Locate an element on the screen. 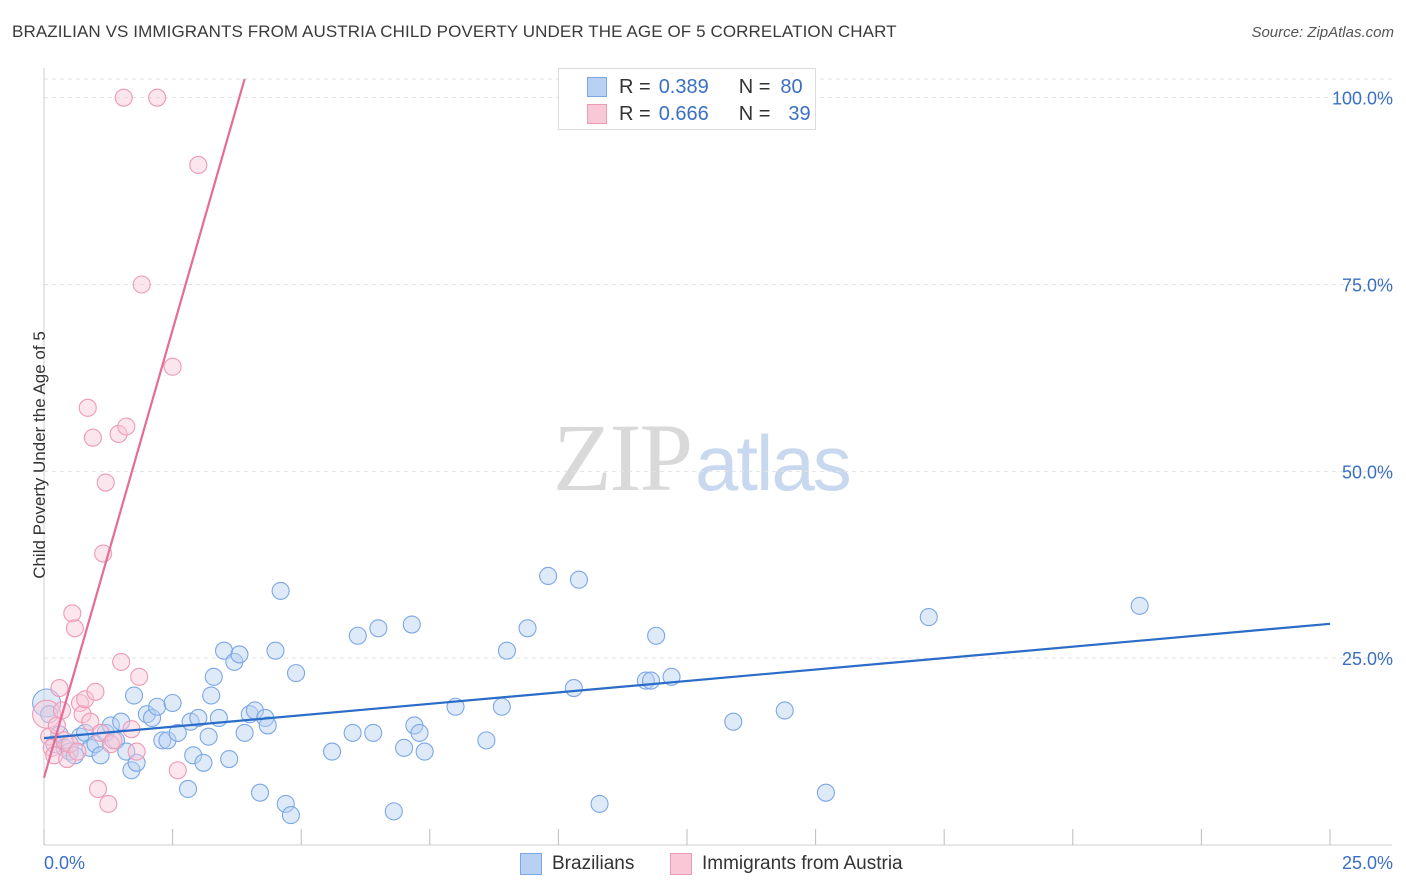  chart-source: Source: ZipAtlas.com is located at coordinates (1322, 32).